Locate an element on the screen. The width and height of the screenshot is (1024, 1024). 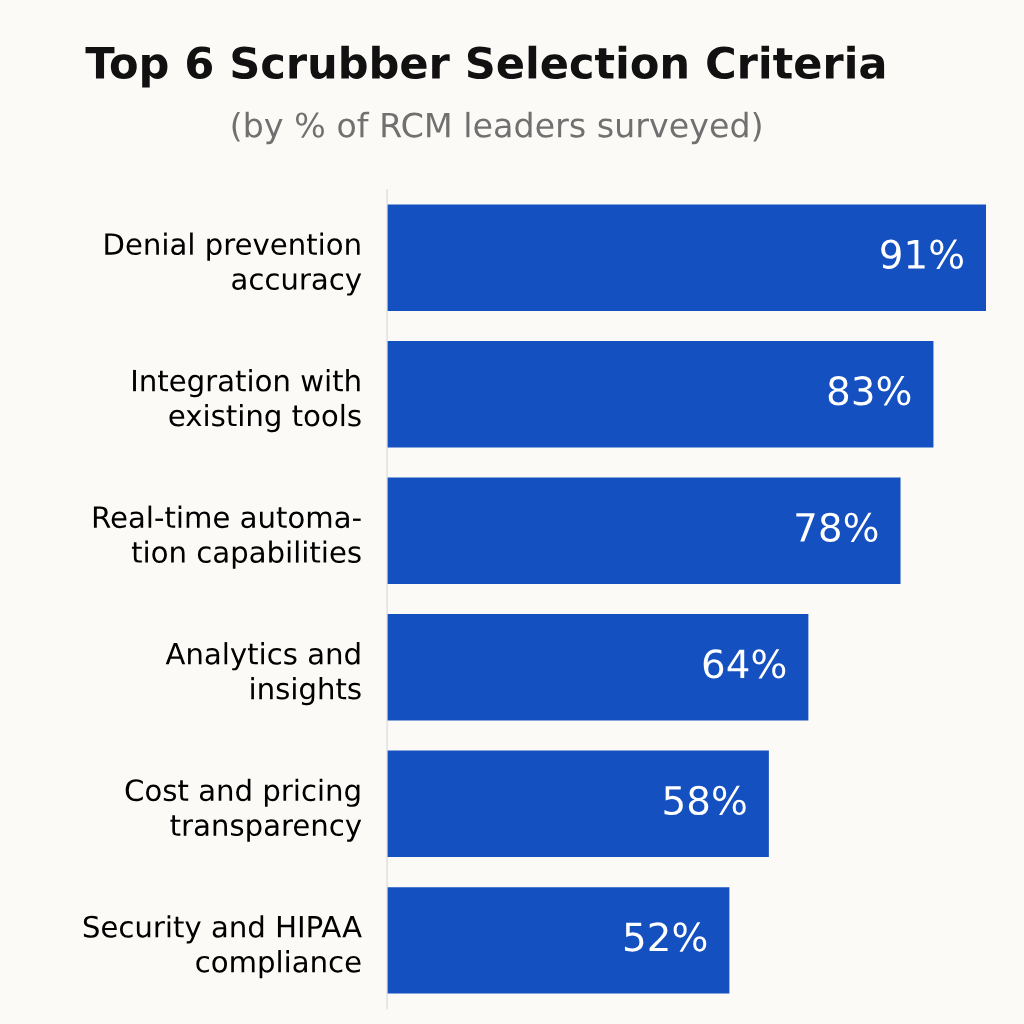
y-tick-label: Analytics and insights is located at coordinates (263, 674).